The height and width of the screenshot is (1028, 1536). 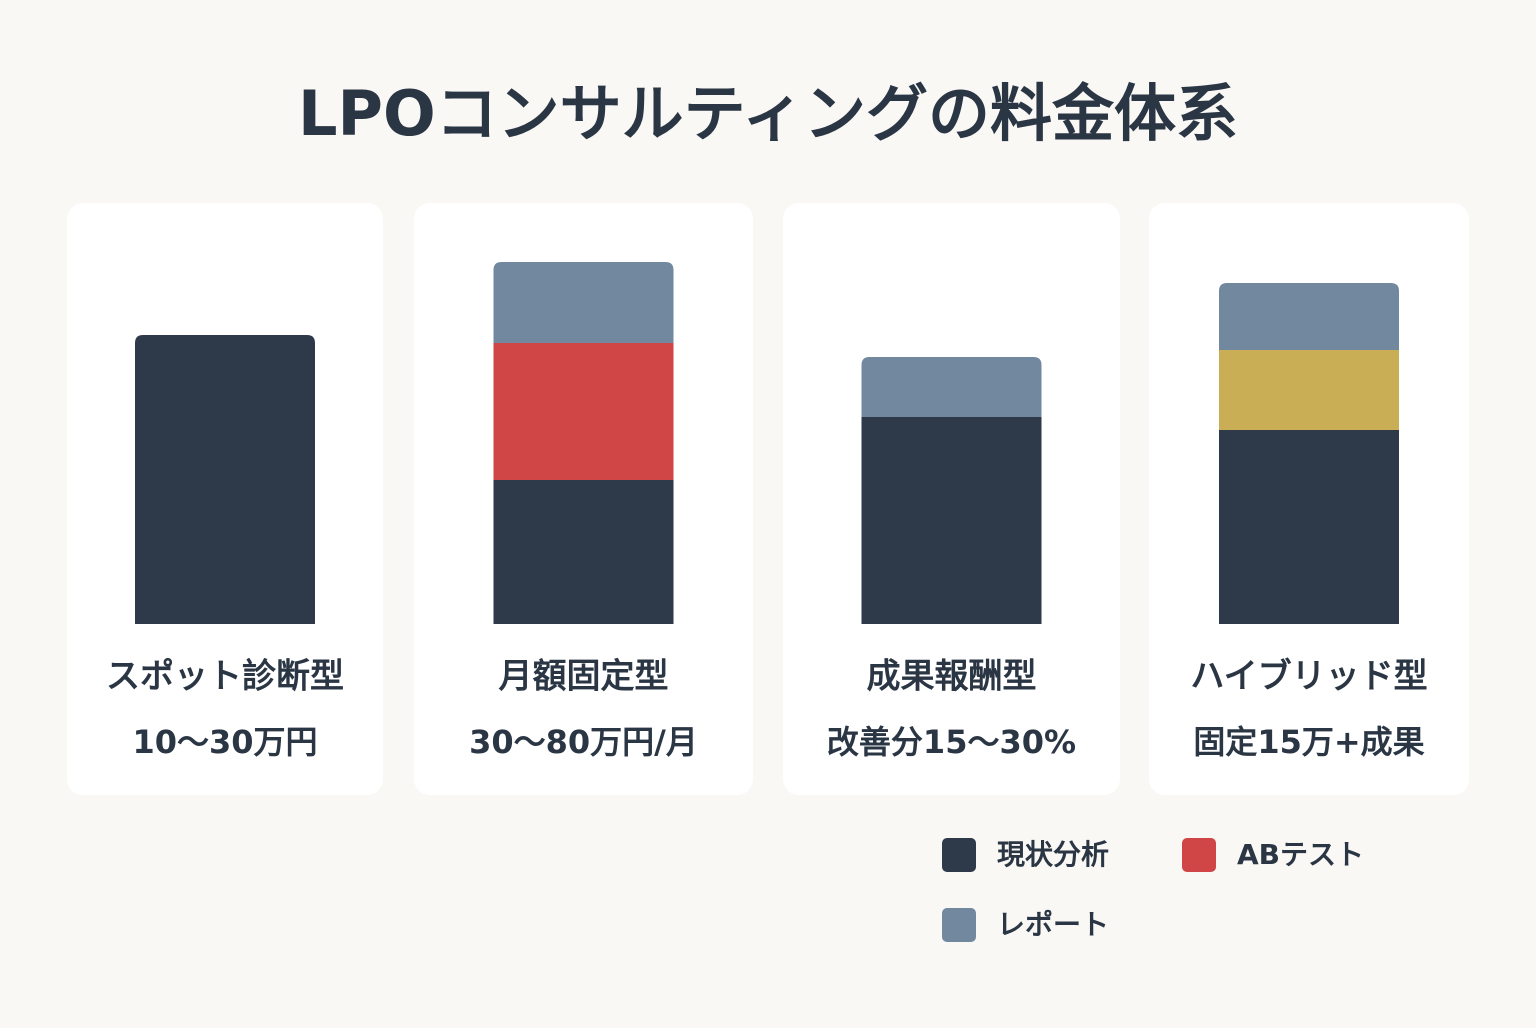 What do you see at coordinates (1053, 854) in the screenshot?
I see `legend-label: 現状分析` at bounding box center [1053, 854].